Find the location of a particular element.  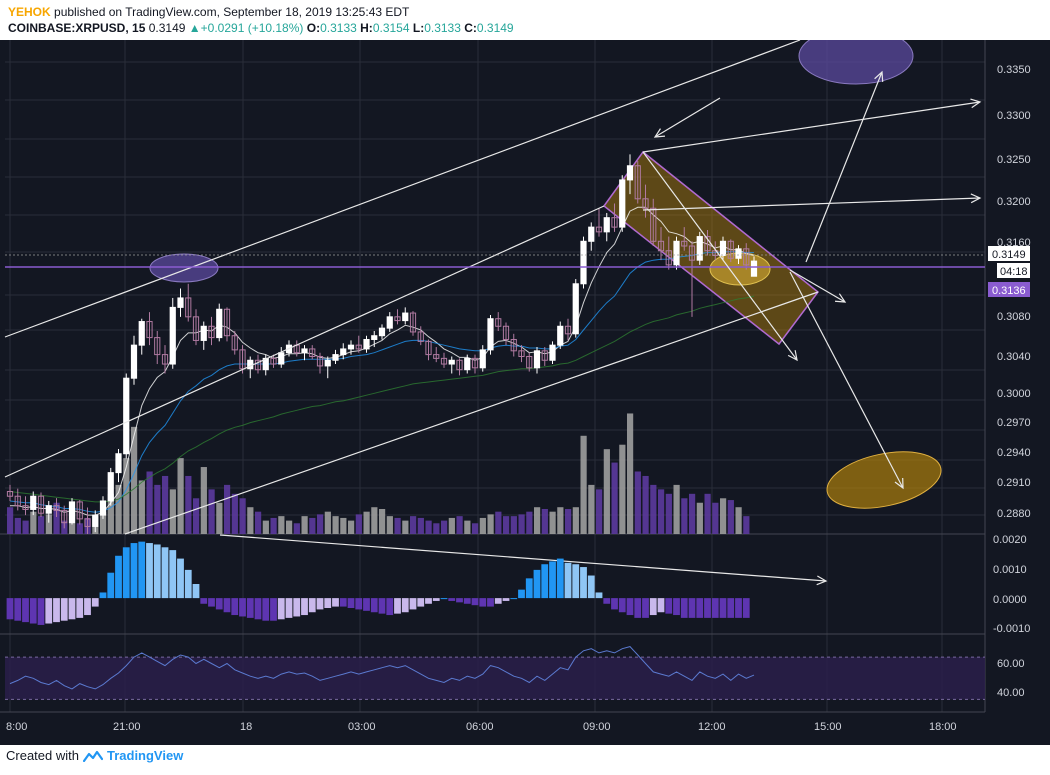

arrow-small-down-head is located at coordinates (840, 298).